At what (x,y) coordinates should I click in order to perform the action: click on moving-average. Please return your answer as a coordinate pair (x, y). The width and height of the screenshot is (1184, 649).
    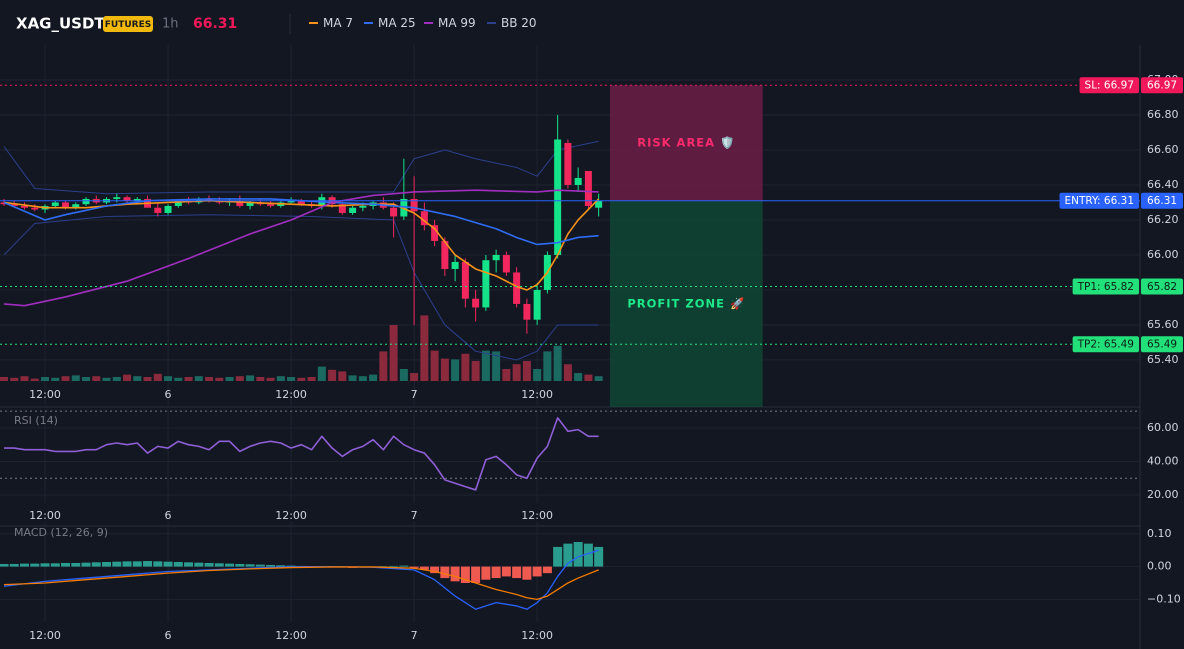
    Looking at the image, I should click on (301, 248).